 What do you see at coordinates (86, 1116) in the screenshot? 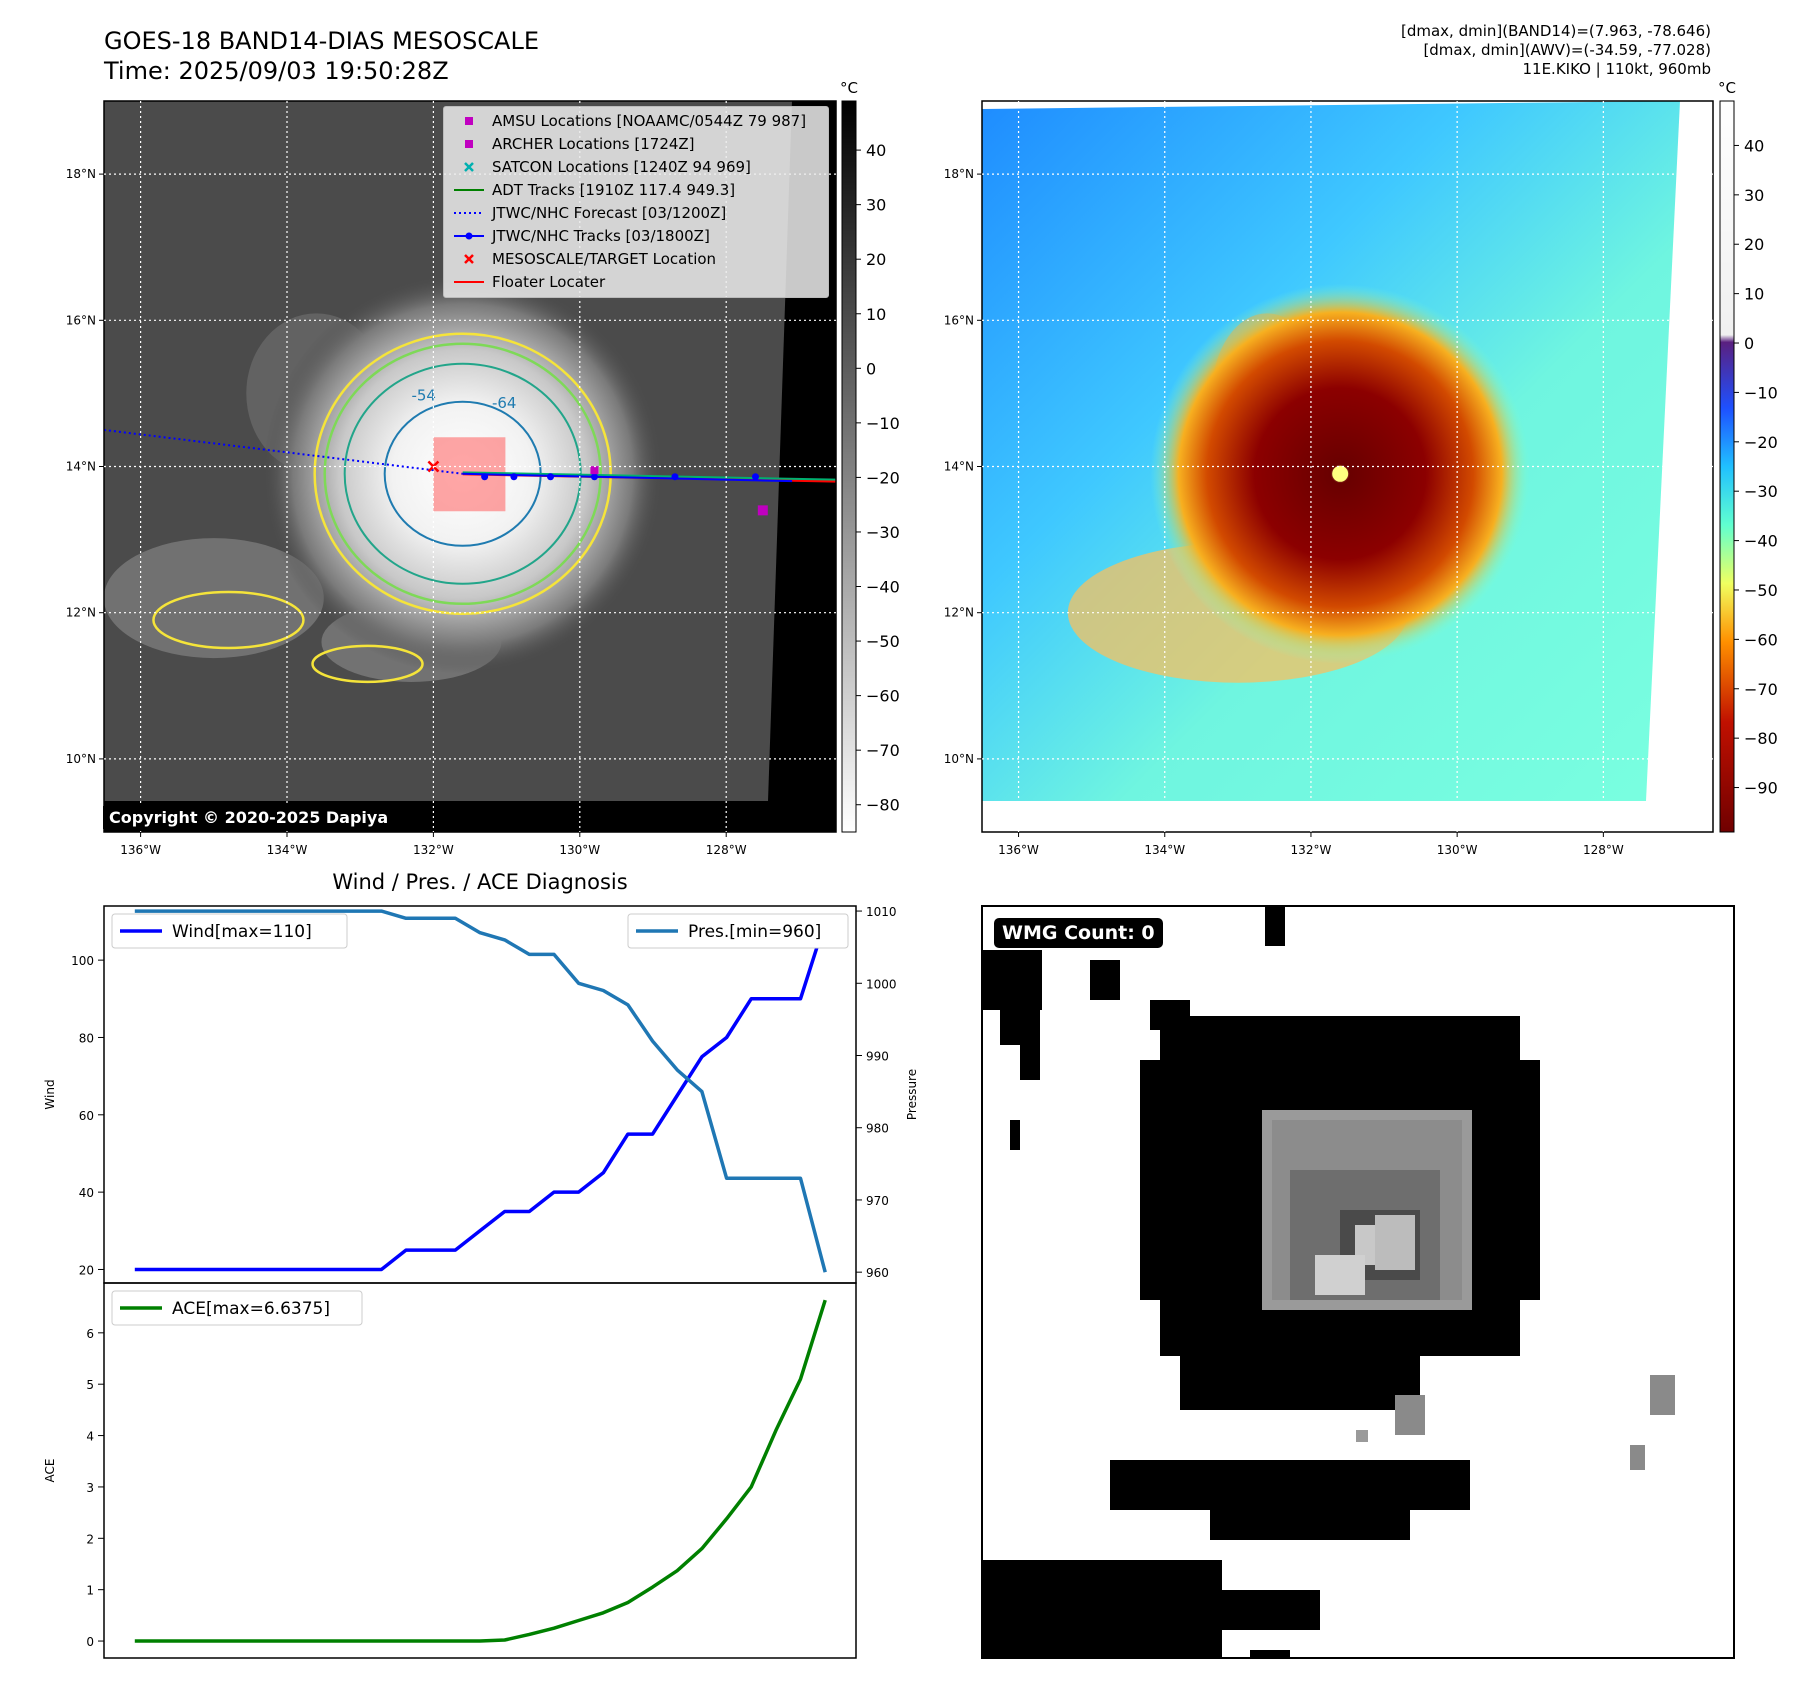
I see `y-tick-label: 60` at bounding box center [86, 1116].